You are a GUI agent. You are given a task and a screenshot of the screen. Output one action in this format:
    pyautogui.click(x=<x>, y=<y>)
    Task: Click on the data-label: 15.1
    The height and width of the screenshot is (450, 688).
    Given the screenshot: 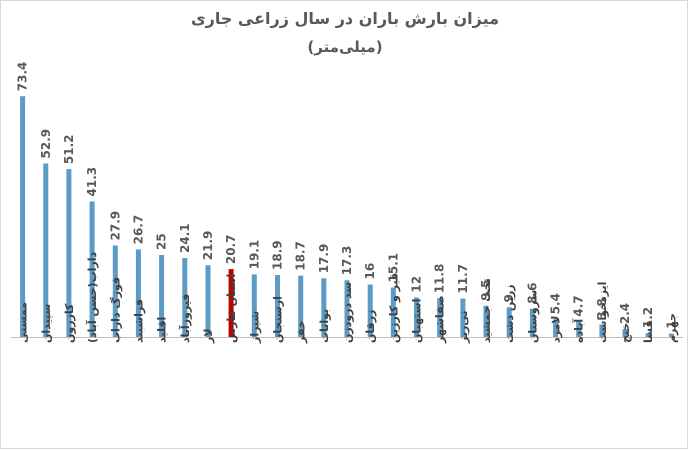 What is the action you would take?
    pyautogui.click(x=393, y=268)
    